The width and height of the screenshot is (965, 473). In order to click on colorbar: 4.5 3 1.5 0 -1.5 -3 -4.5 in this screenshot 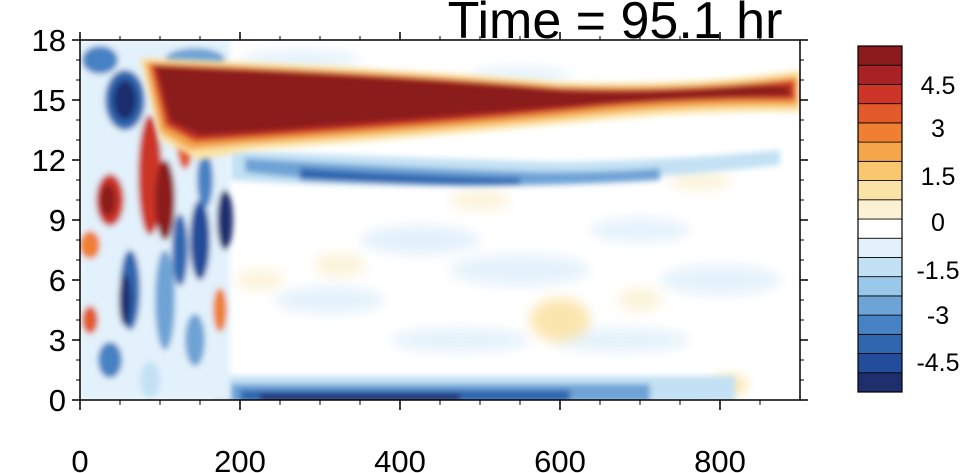, I will do `click(908, 219)`.